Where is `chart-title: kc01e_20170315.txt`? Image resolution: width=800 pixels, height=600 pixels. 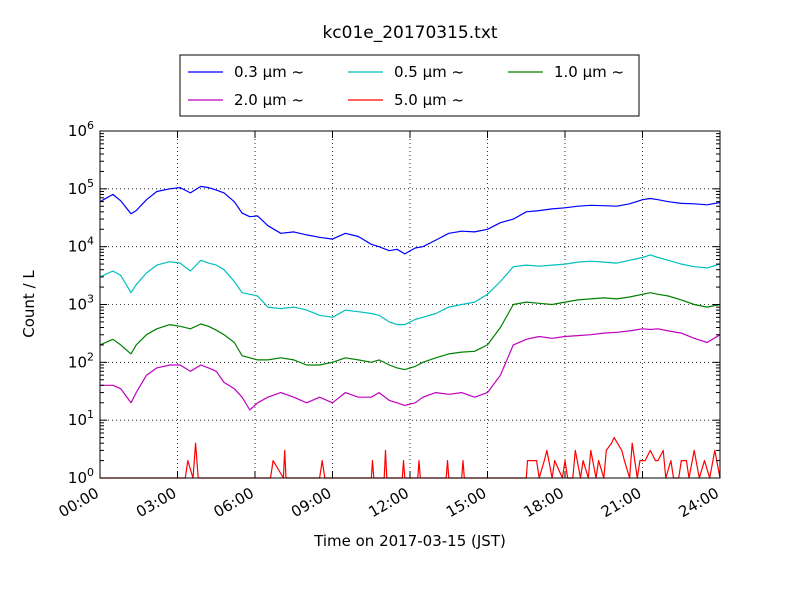 chart-title: kc01e_20170315.txt is located at coordinates (409, 33).